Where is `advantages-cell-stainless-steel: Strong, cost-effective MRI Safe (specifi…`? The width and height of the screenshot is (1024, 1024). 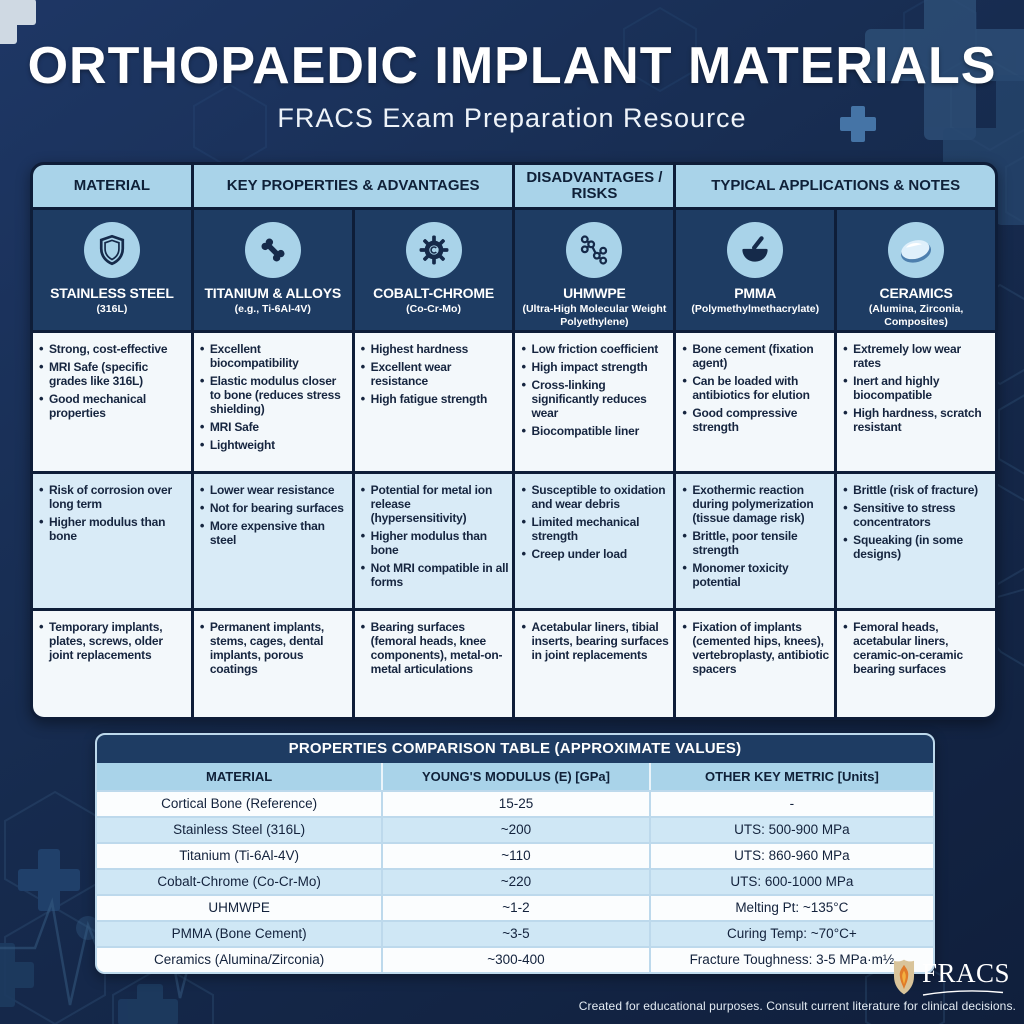 advantages-cell-stainless-steel: Strong, cost-effective MRI Safe (specifi… is located at coordinates (112, 402).